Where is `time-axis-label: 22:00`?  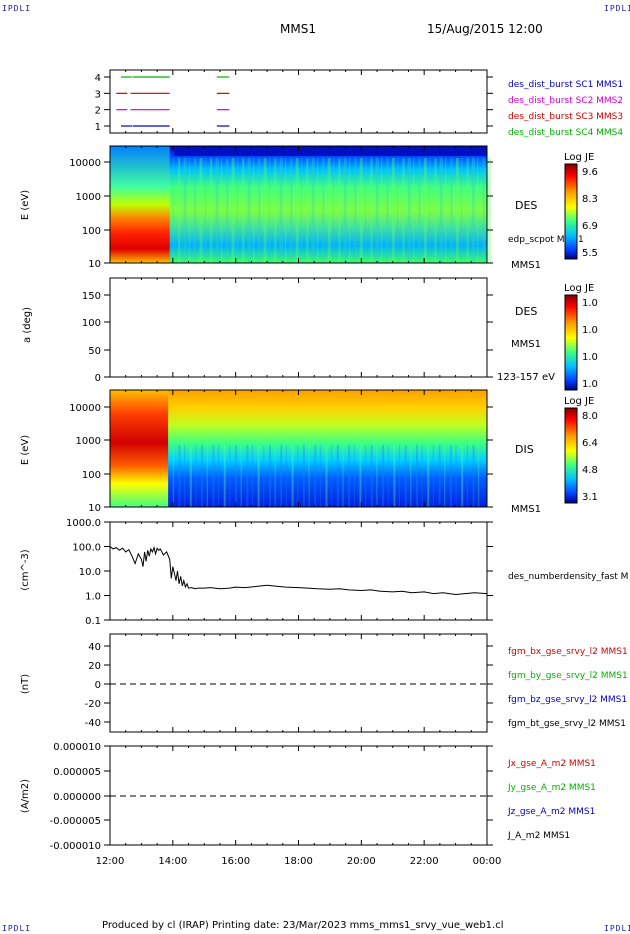
time-axis-label: 22:00 is located at coordinates (424, 861).